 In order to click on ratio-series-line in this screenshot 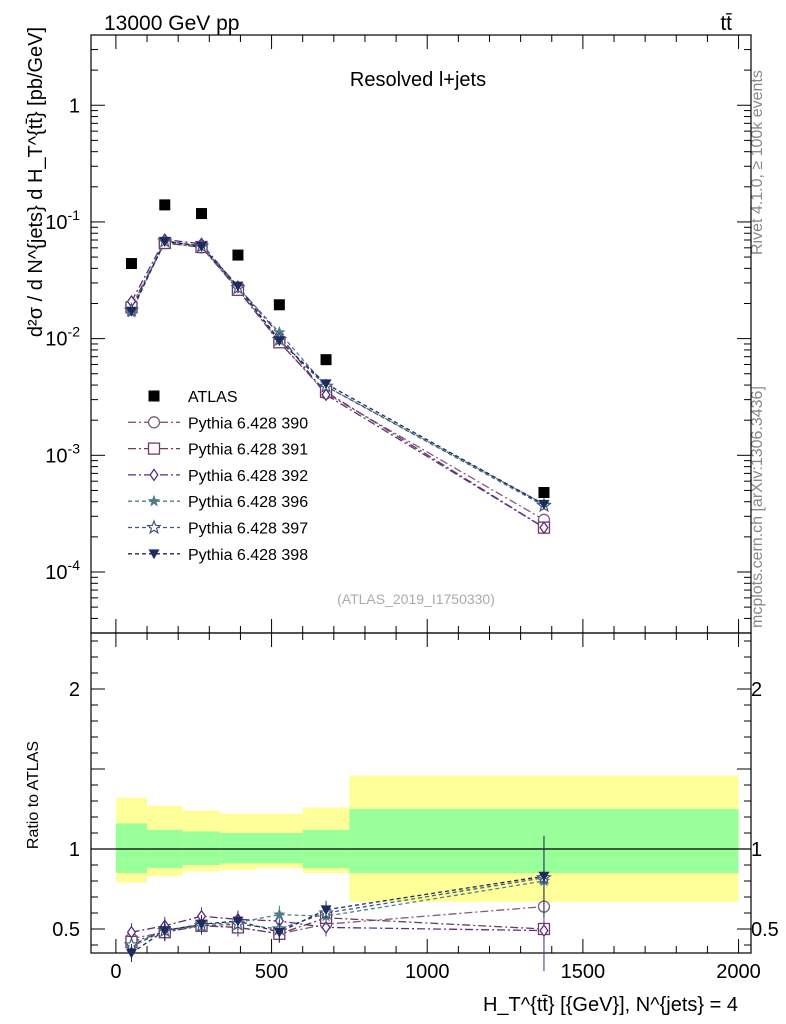, I will do `click(338, 914)`.